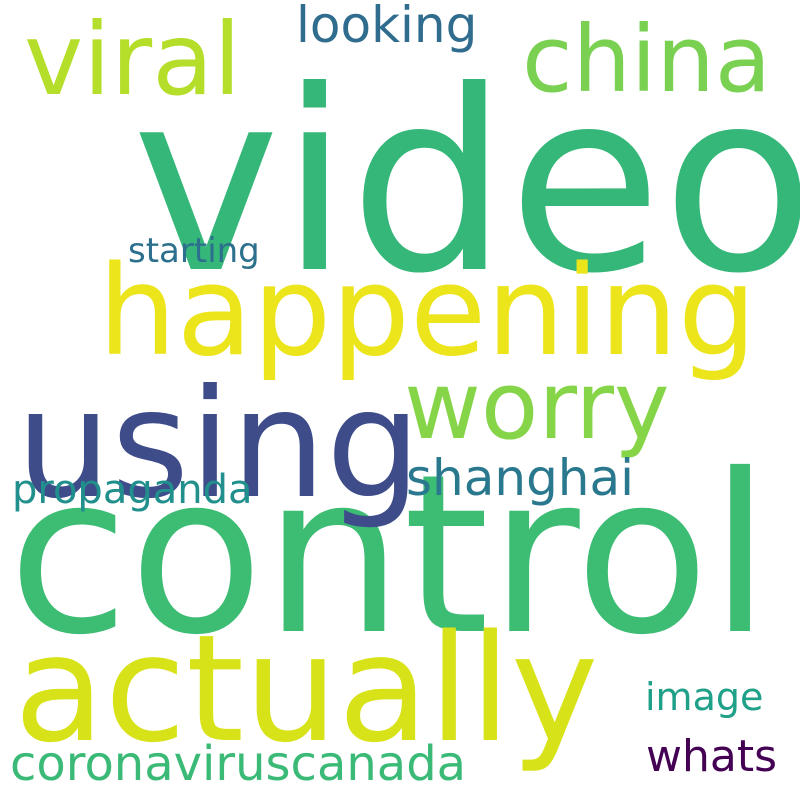  What do you see at coordinates (712, 756) in the screenshot?
I see `word-whats: whats` at bounding box center [712, 756].